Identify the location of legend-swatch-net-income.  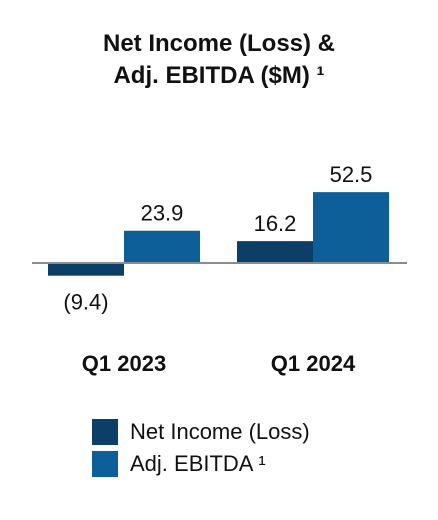
(105, 432).